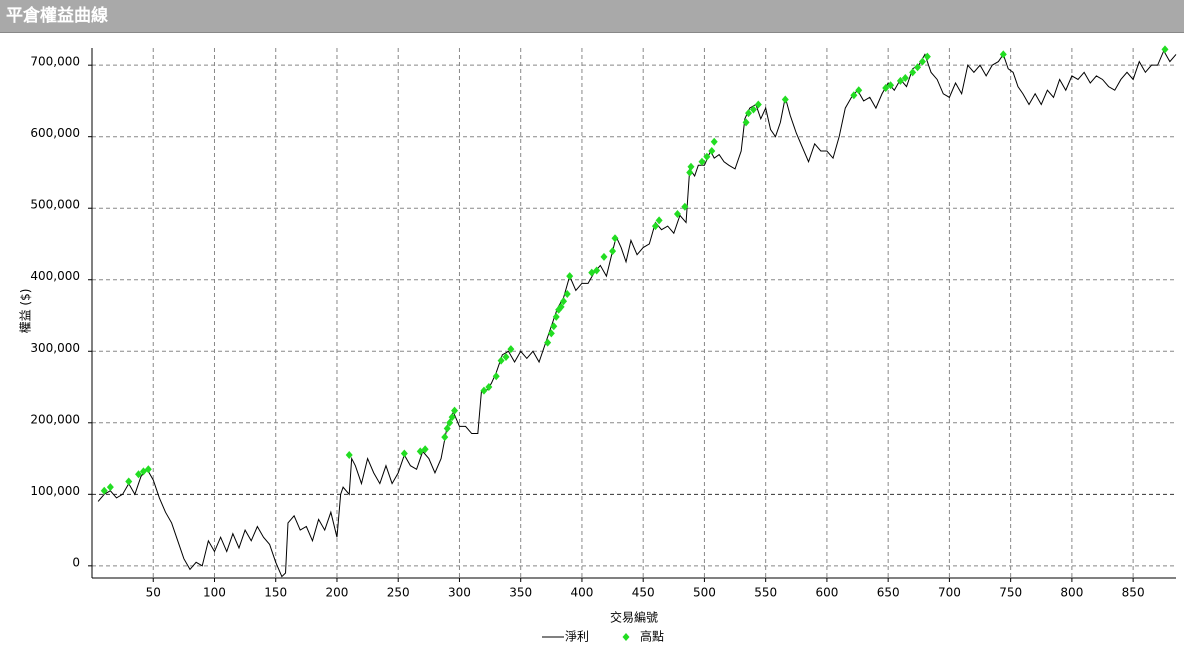  What do you see at coordinates (888, 593) in the screenshot?
I see `x-tick-label: 650` at bounding box center [888, 593].